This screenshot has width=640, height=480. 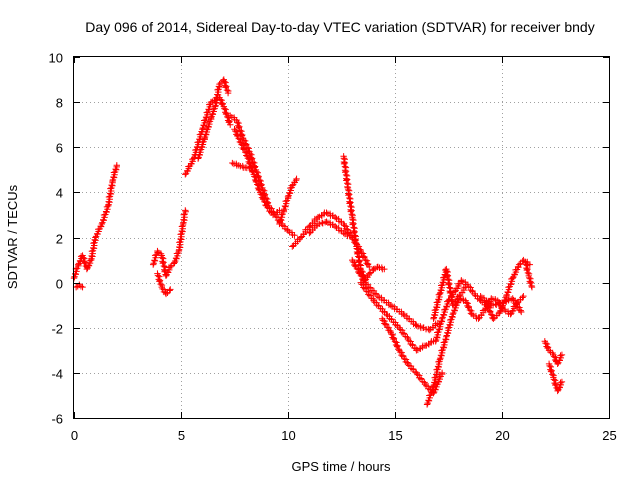 What do you see at coordinates (288, 435) in the screenshot?
I see `x-tick-label: 10` at bounding box center [288, 435].